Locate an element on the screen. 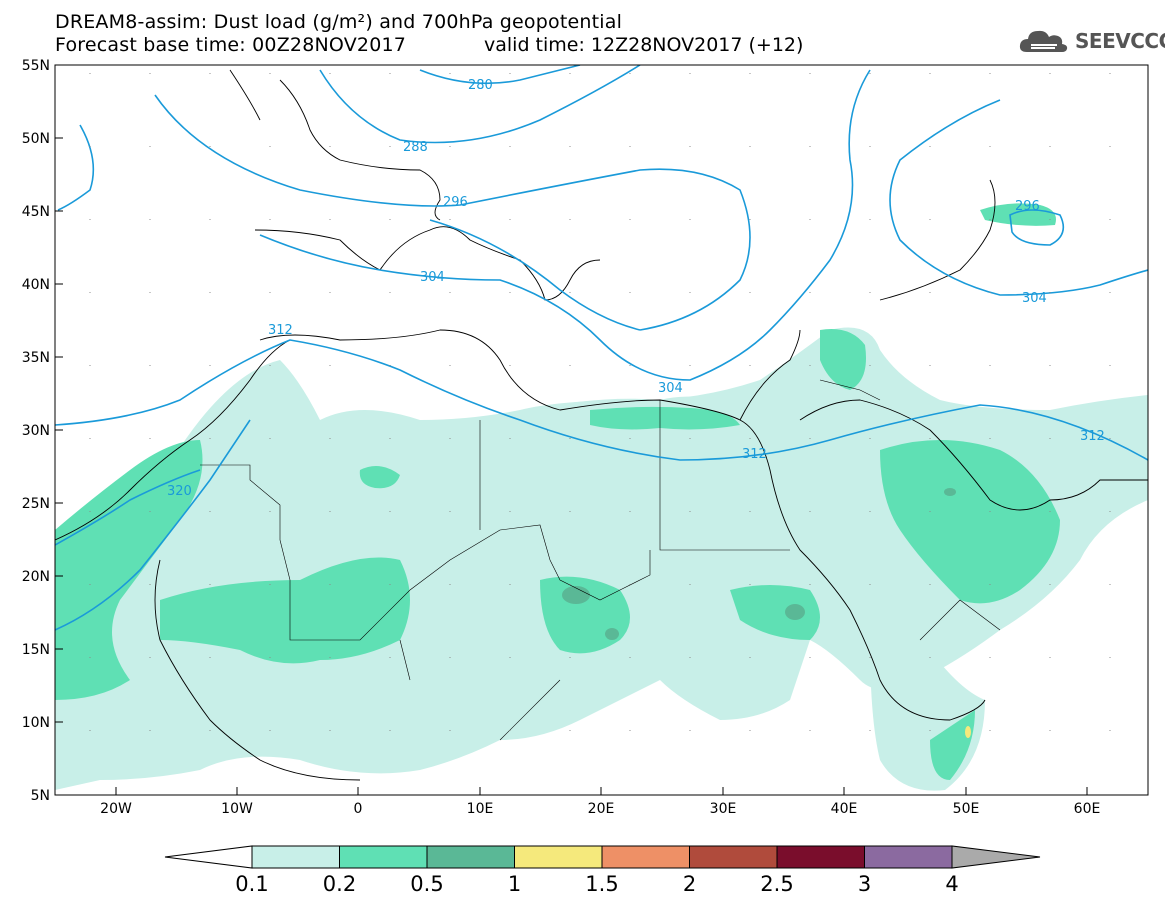 The height and width of the screenshot is (907, 1165). colorbar-label: 1 is located at coordinates (514, 884).